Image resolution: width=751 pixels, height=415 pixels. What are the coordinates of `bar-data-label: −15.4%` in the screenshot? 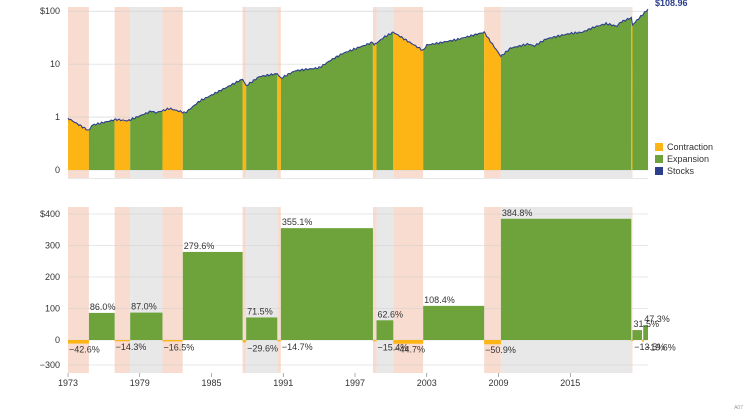 It's located at (393, 347).